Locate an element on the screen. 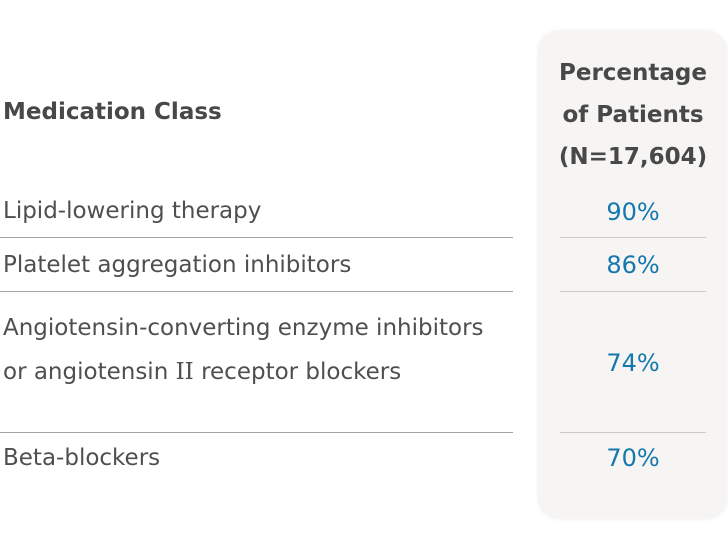  row-label-text-post: receptor blockers is located at coordinates (297, 372).